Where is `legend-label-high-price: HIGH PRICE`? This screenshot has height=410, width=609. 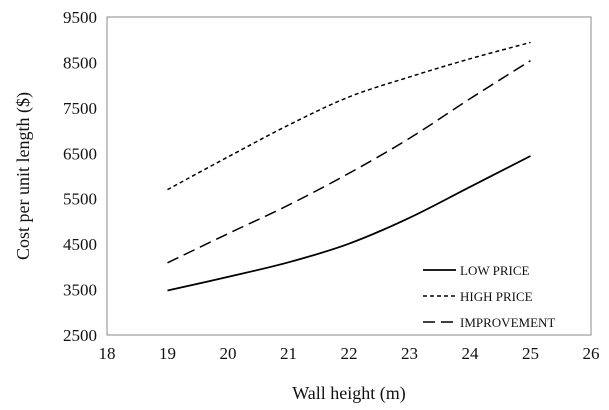 legend-label-high-price: HIGH PRICE is located at coordinates (496, 296).